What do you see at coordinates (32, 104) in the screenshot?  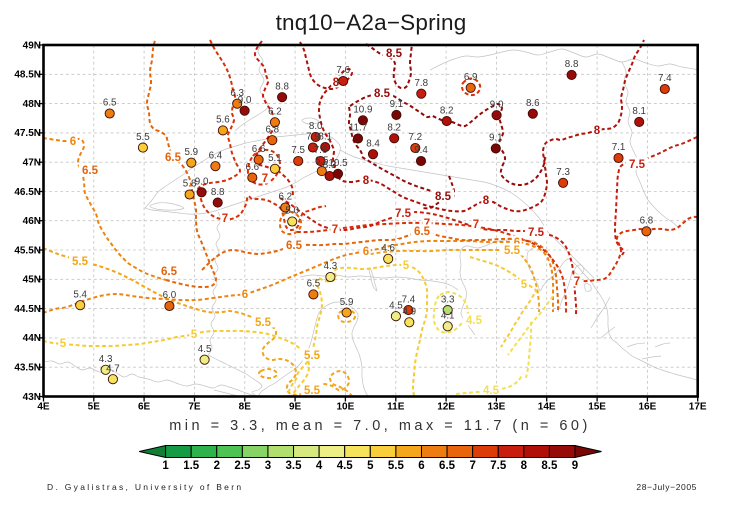 I see `svg-text: 48N` at bounding box center [32, 104].